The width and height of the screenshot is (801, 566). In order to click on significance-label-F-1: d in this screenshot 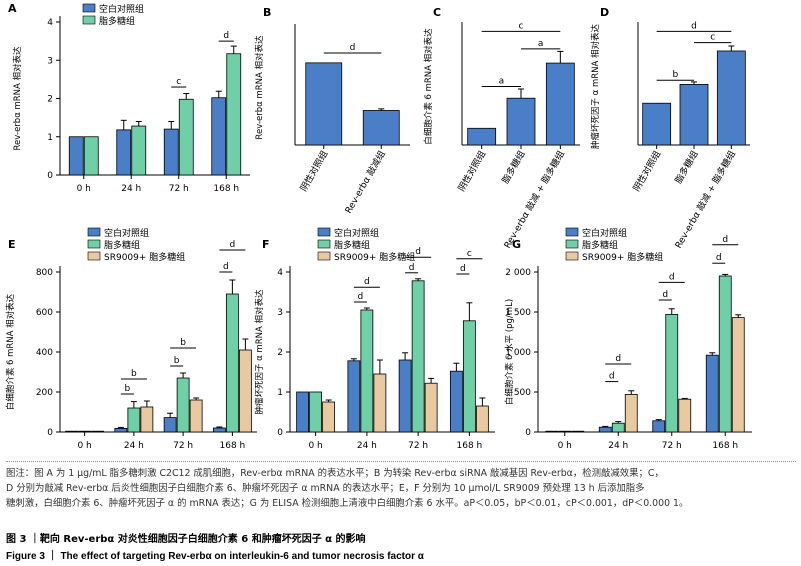, I will do `click(361, 297)`.